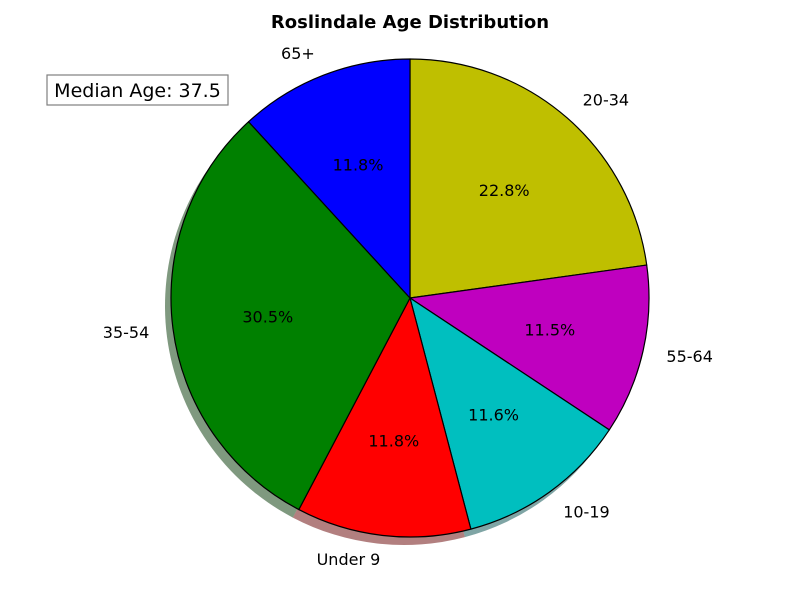 Image resolution: width=800 pixels, height=600 pixels. Describe the element at coordinates (393, 441) in the screenshot. I see `pct-label-under-9: 11.8%` at that location.